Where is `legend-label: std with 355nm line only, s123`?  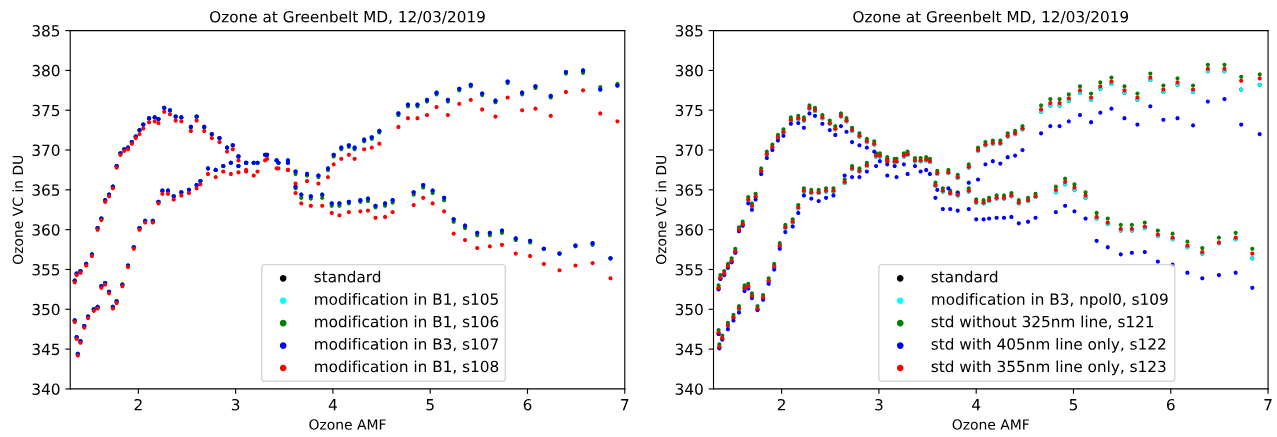
legend-label: std with 355nm line only, s123 is located at coordinates (1048, 368).